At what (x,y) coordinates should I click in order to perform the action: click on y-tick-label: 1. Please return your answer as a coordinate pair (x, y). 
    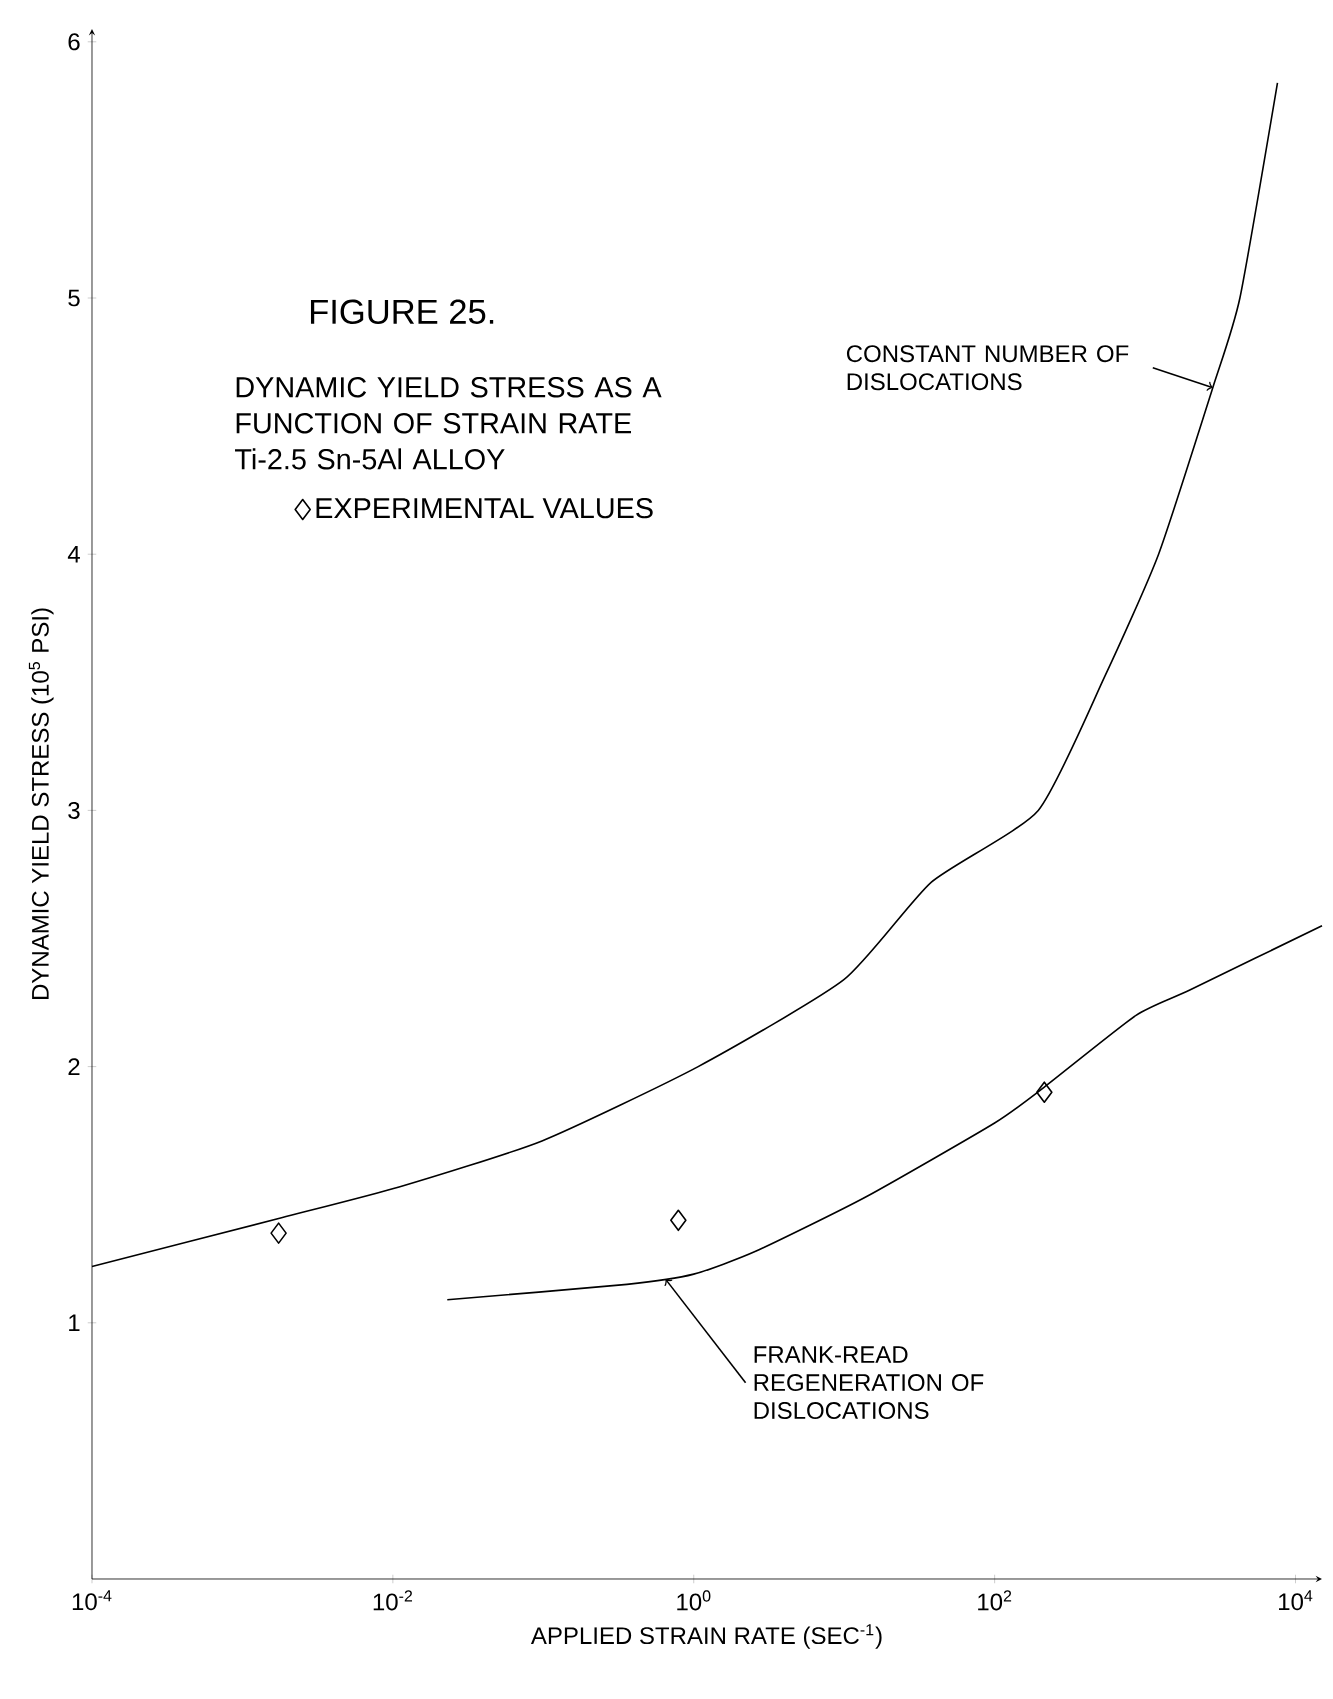
    Looking at the image, I should click on (74, 1323).